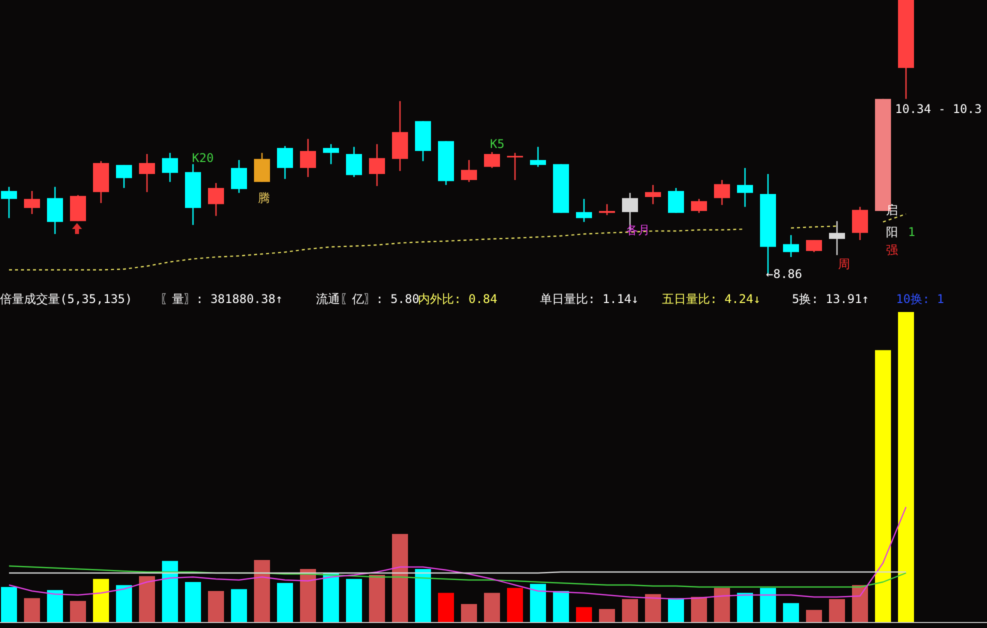 The height and width of the screenshot is (628, 987). I want to click on text: 5换: 13.91↑, so click(831, 299).